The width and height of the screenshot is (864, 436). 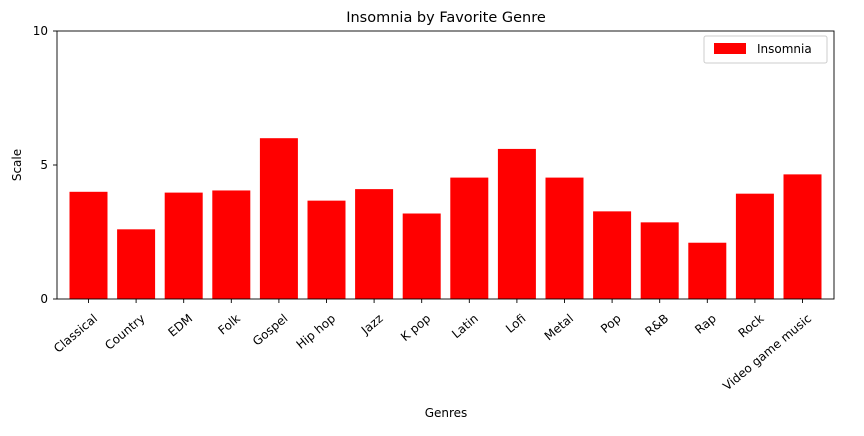 What do you see at coordinates (656, 324) in the screenshot?
I see `x-tick-label: R&B` at bounding box center [656, 324].